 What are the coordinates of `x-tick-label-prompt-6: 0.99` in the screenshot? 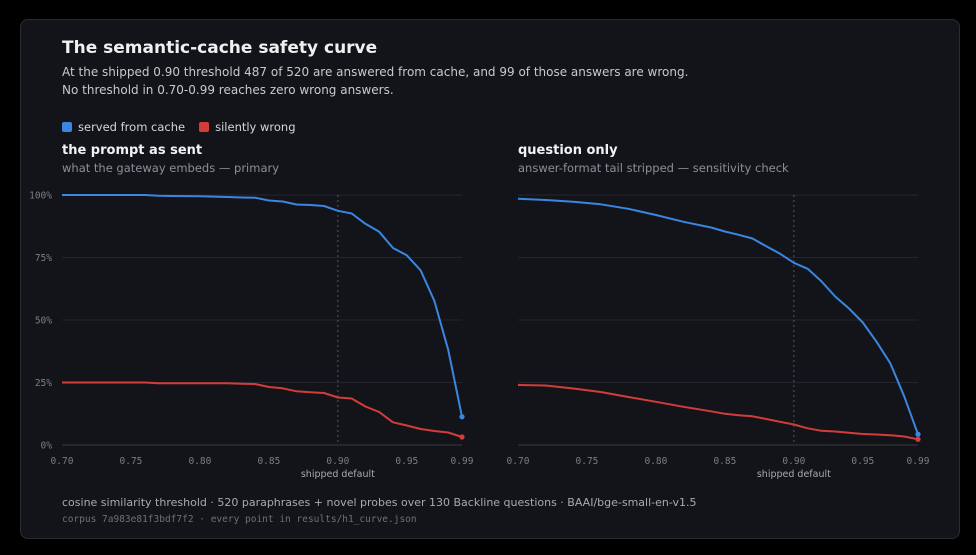 It's located at (462, 461).